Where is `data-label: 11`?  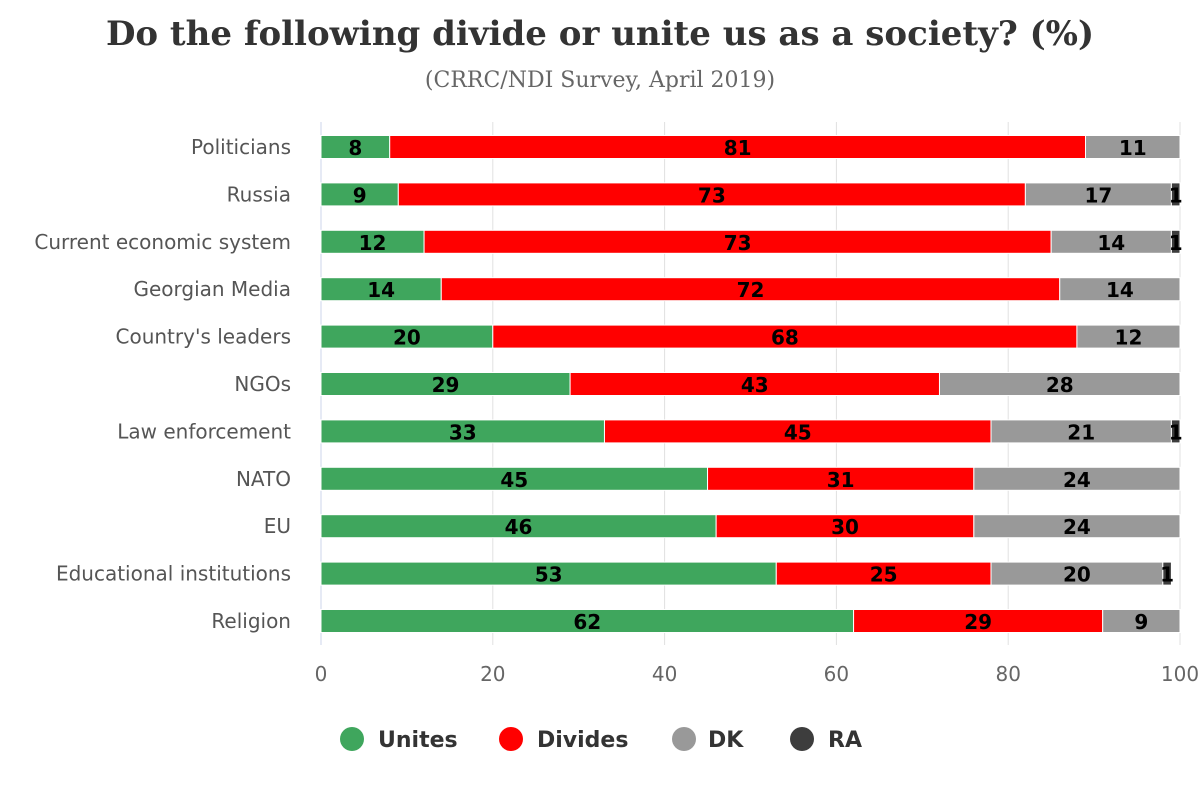
data-label: 11 is located at coordinates (1133, 148).